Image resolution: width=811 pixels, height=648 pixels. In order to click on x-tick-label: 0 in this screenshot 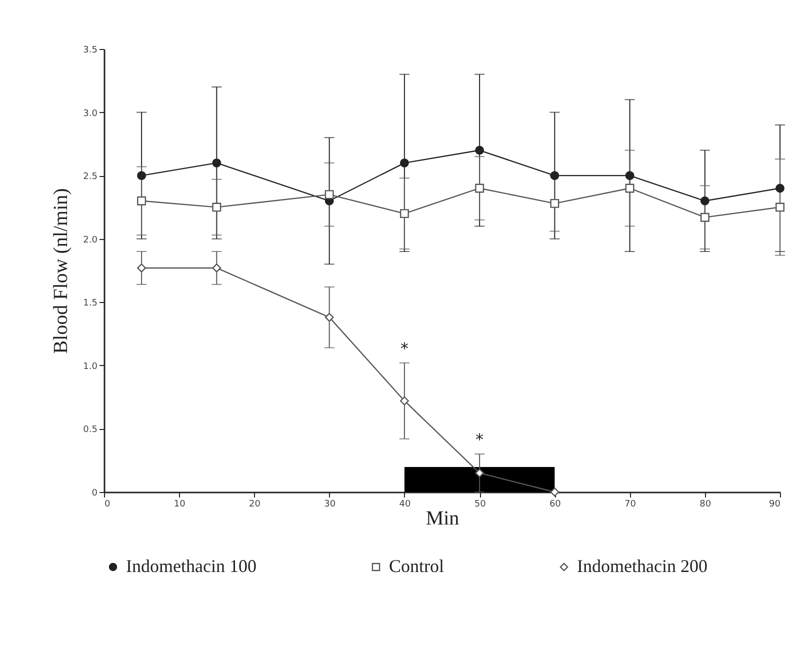, I will do `click(107, 505)`.